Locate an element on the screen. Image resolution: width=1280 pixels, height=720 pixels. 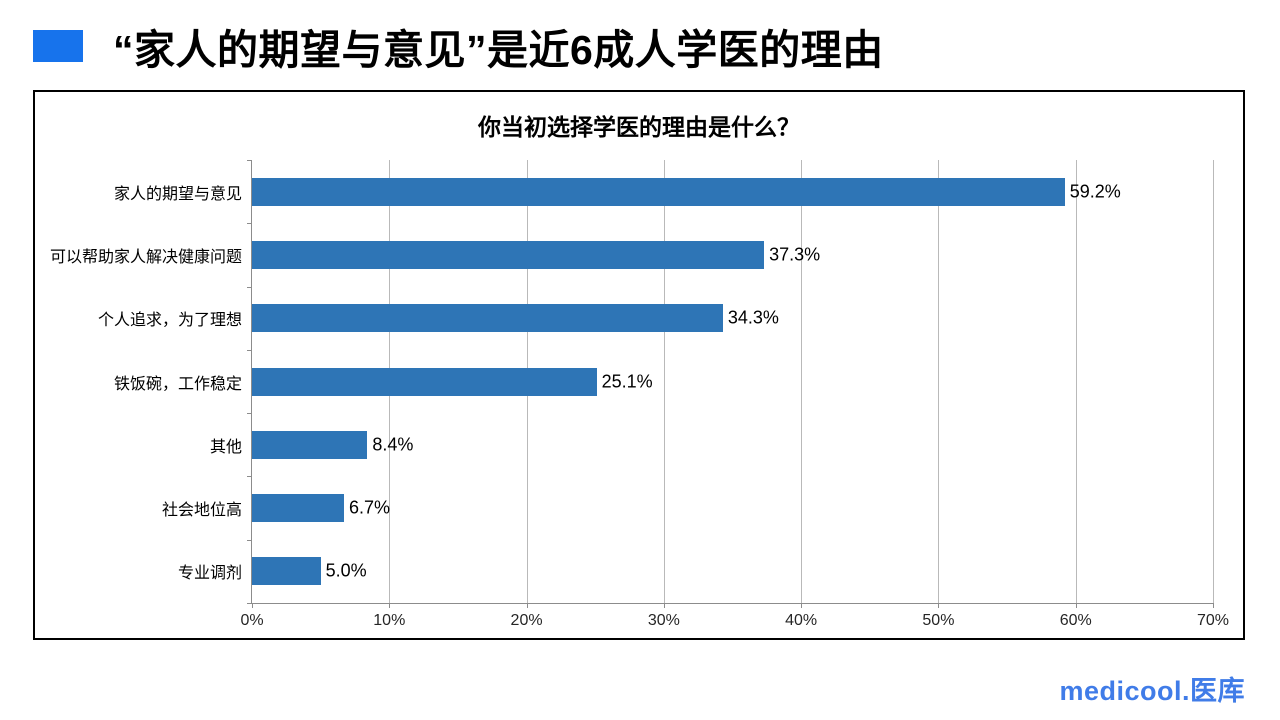
category-label: 铁饭碗，工作稳定 is located at coordinates (177, 384).